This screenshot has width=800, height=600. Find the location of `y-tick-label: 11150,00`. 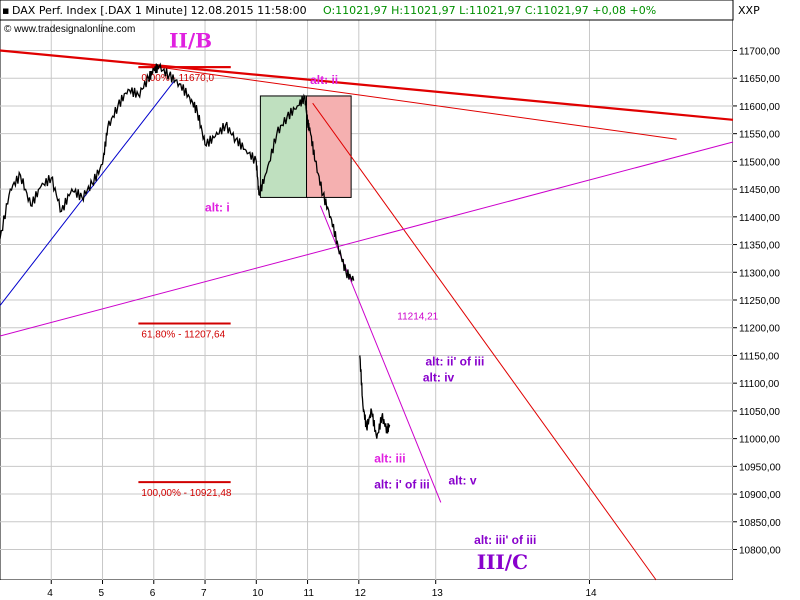

y-tick-label: 11150,00 is located at coordinates (759, 356).